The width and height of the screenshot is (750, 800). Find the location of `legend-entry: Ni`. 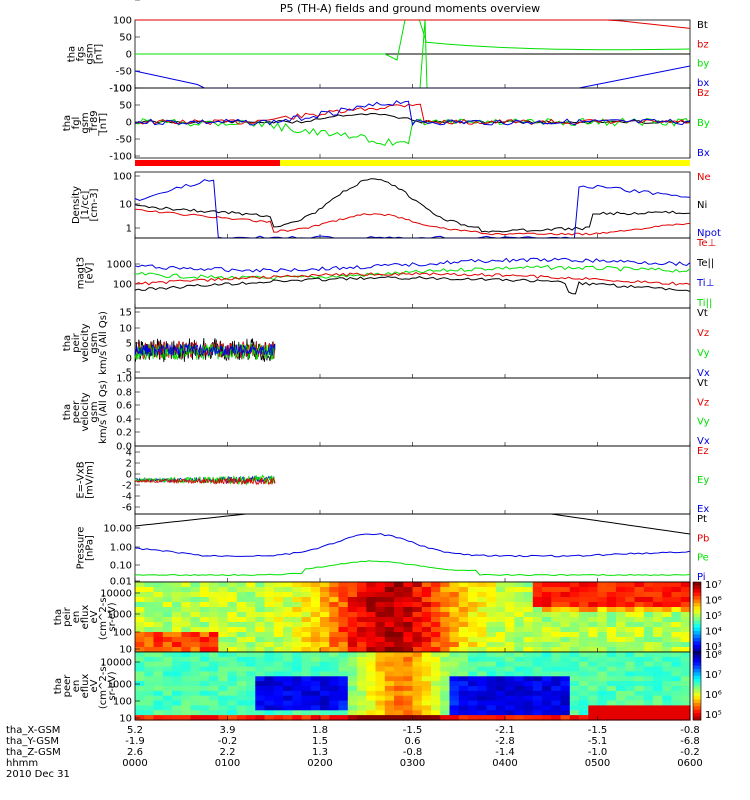

legend-entry: Ni is located at coordinates (702, 205).